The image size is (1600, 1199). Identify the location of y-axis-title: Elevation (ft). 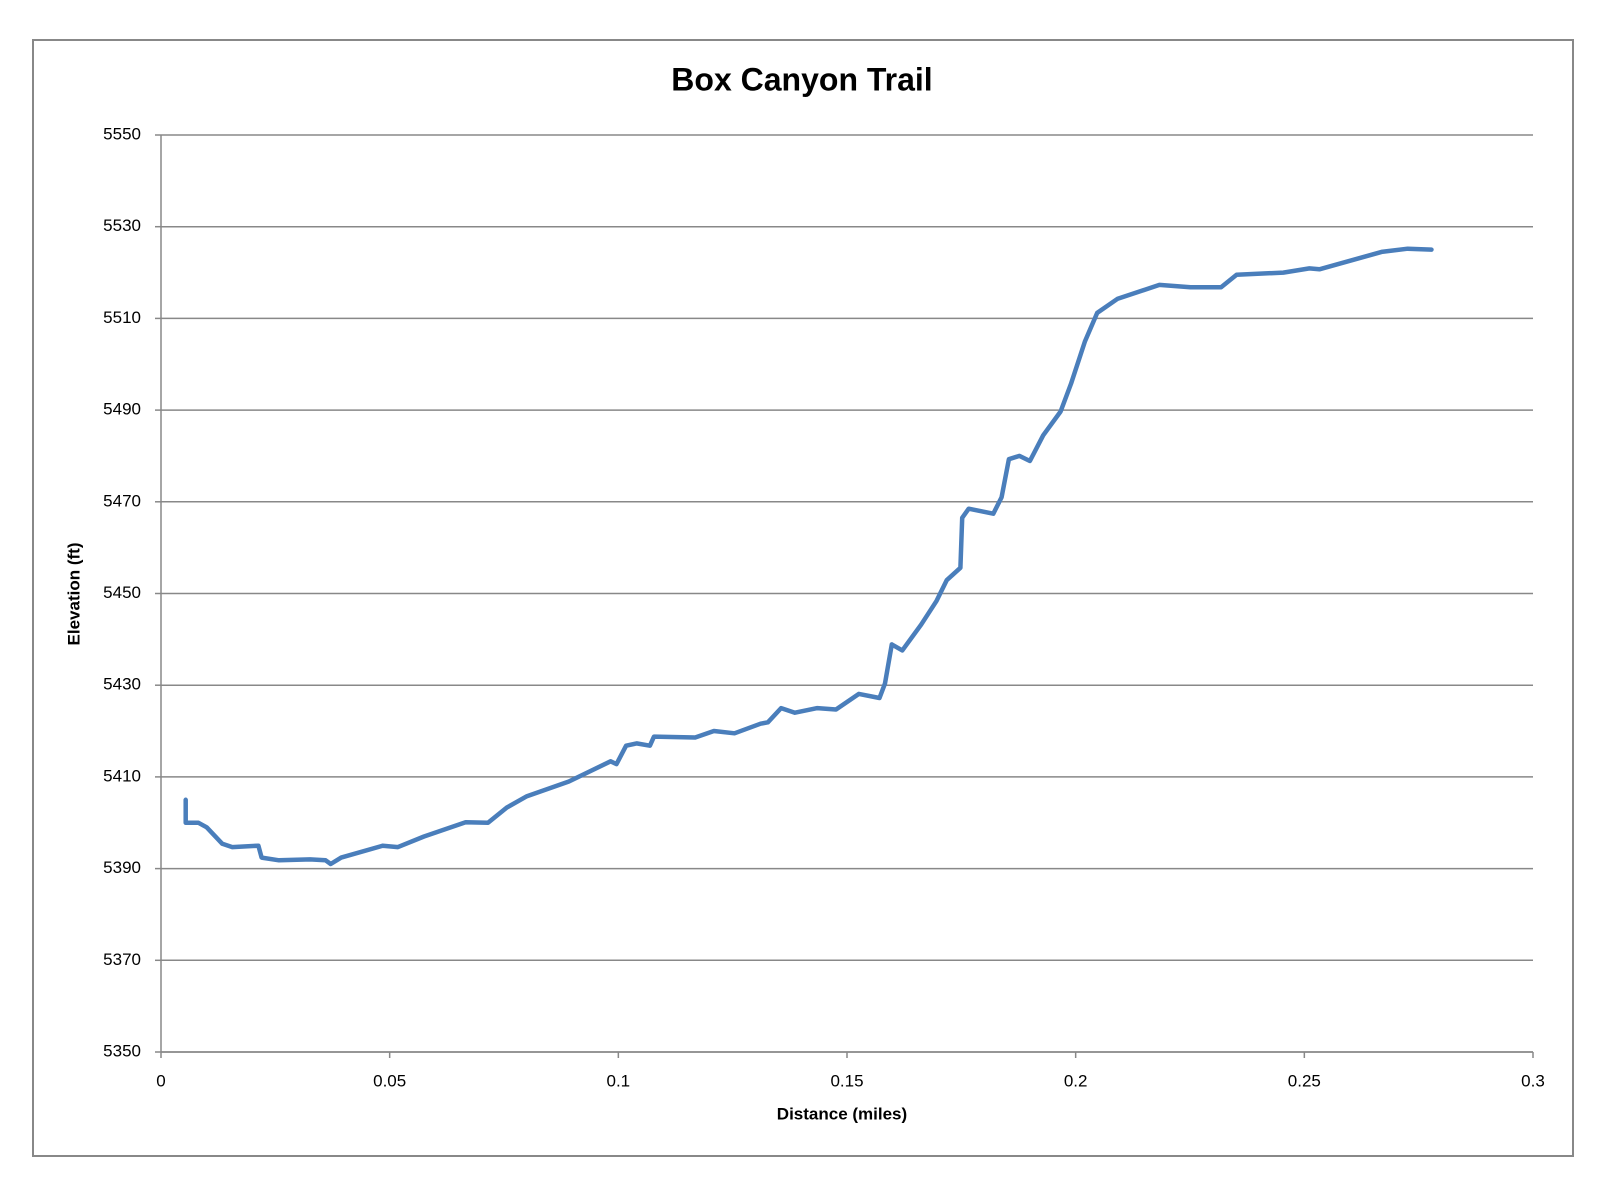
(73, 594).